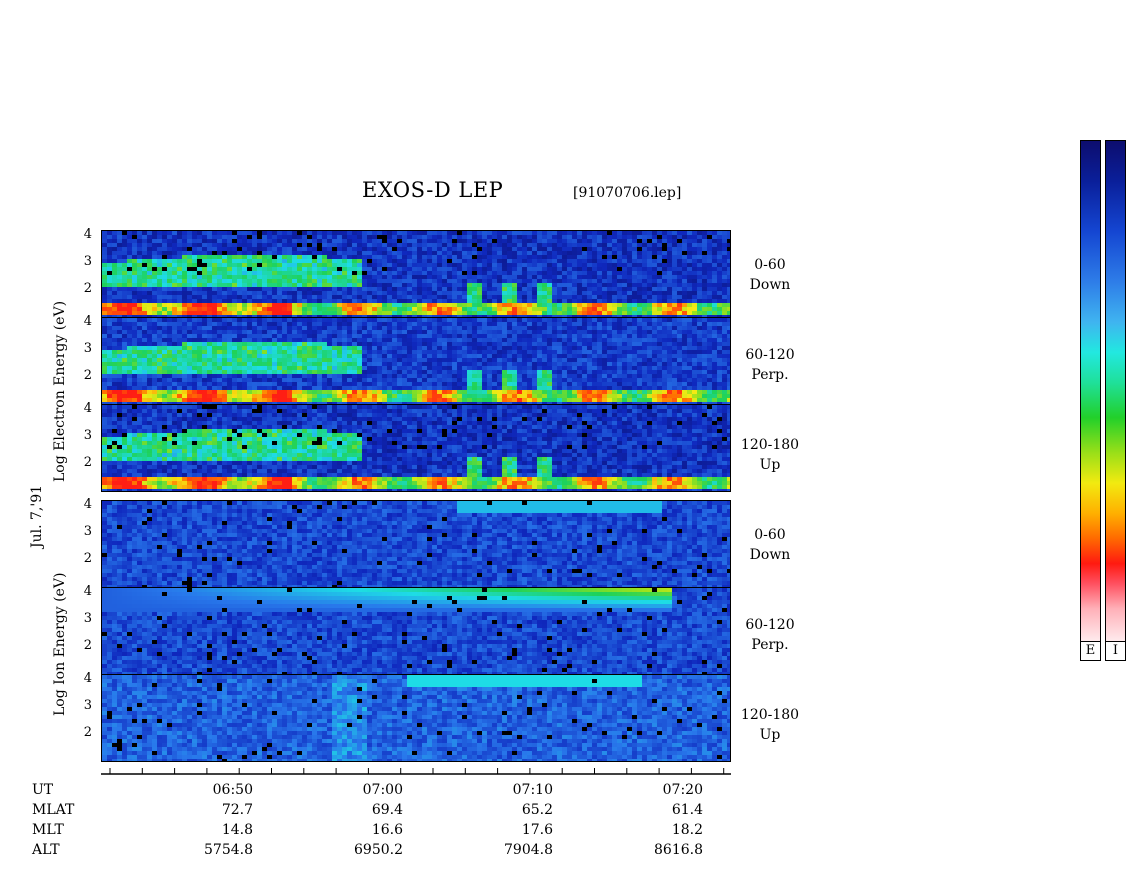  What do you see at coordinates (770, 365) in the screenshot?
I see `panel-label-electron-perp: 60-120 Perp.` at bounding box center [770, 365].